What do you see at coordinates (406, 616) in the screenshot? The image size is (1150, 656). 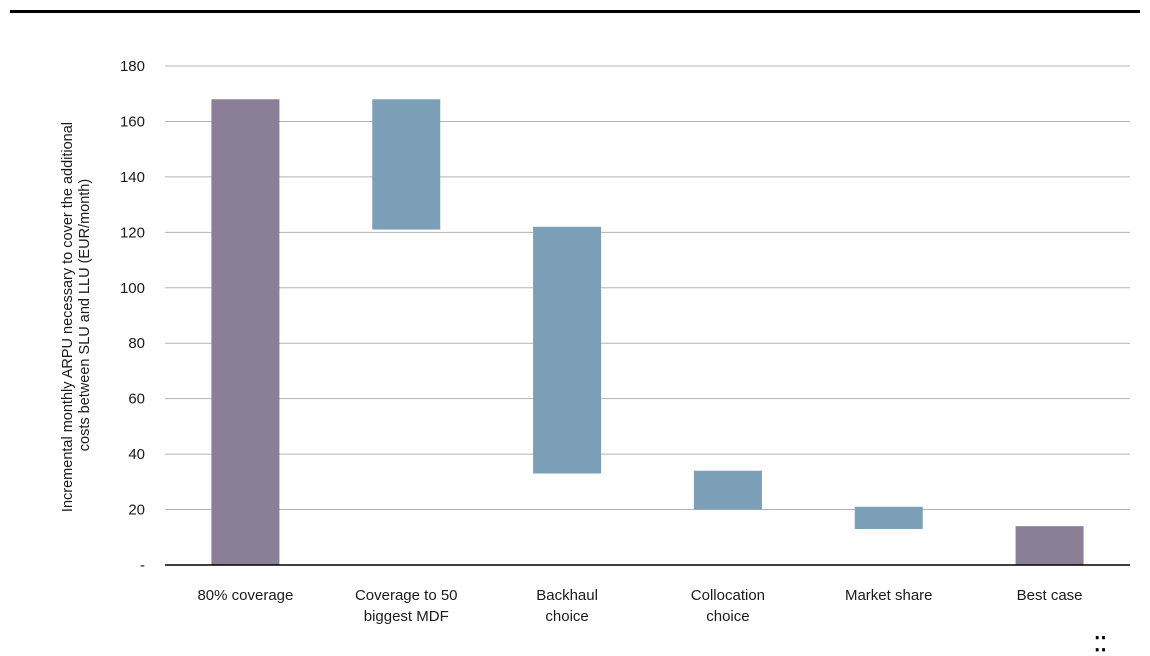 I see `category-label-line: biggest MDF` at bounding box center [406, 616].